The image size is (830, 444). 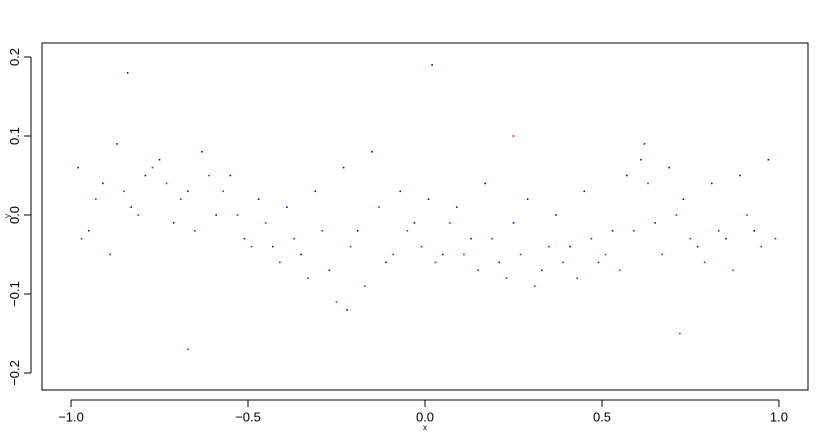 I want to click on y-tick-label: 0.1, so click(x=14, y=136).